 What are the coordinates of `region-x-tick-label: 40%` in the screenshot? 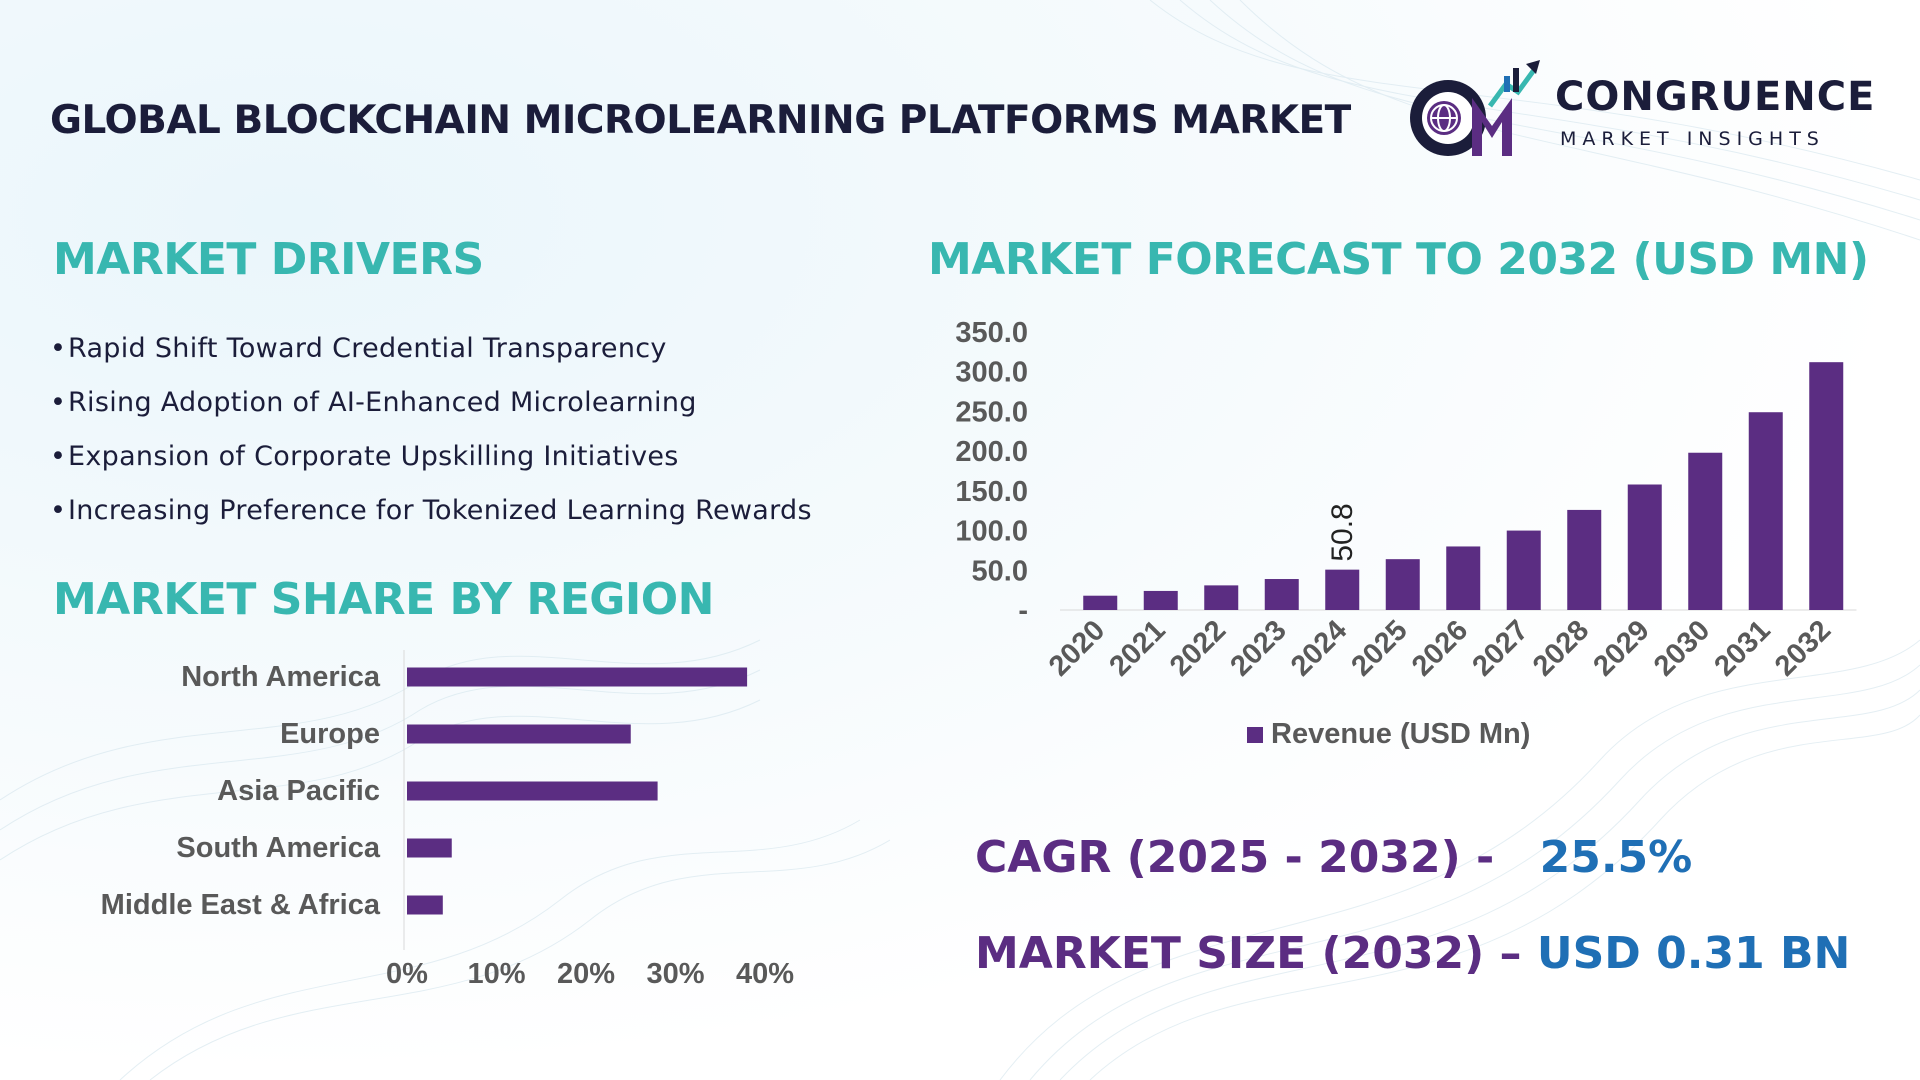 It's located at (765, 974).